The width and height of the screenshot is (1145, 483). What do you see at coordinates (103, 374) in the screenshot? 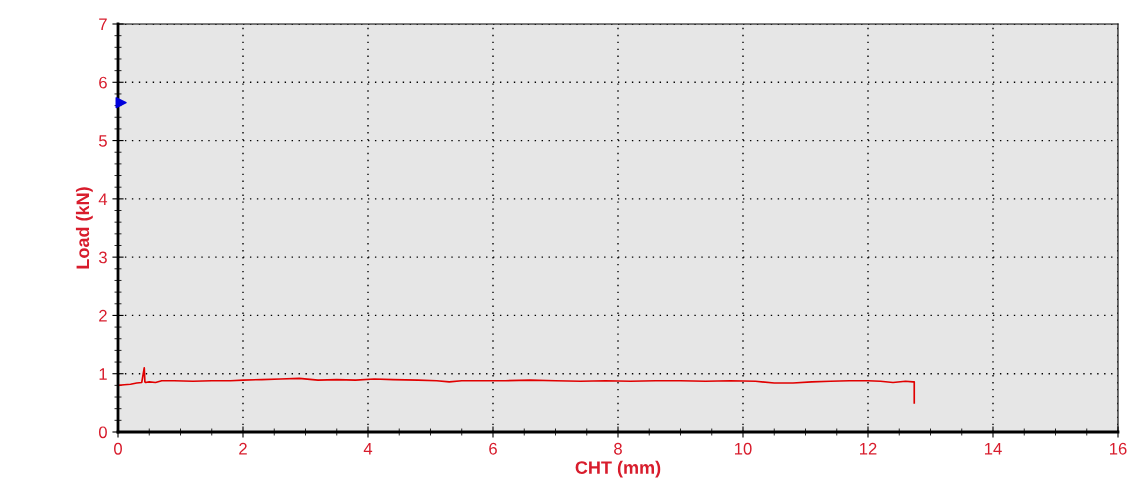
I see `y-tick-label: 1` at bounding box center [103, 374].